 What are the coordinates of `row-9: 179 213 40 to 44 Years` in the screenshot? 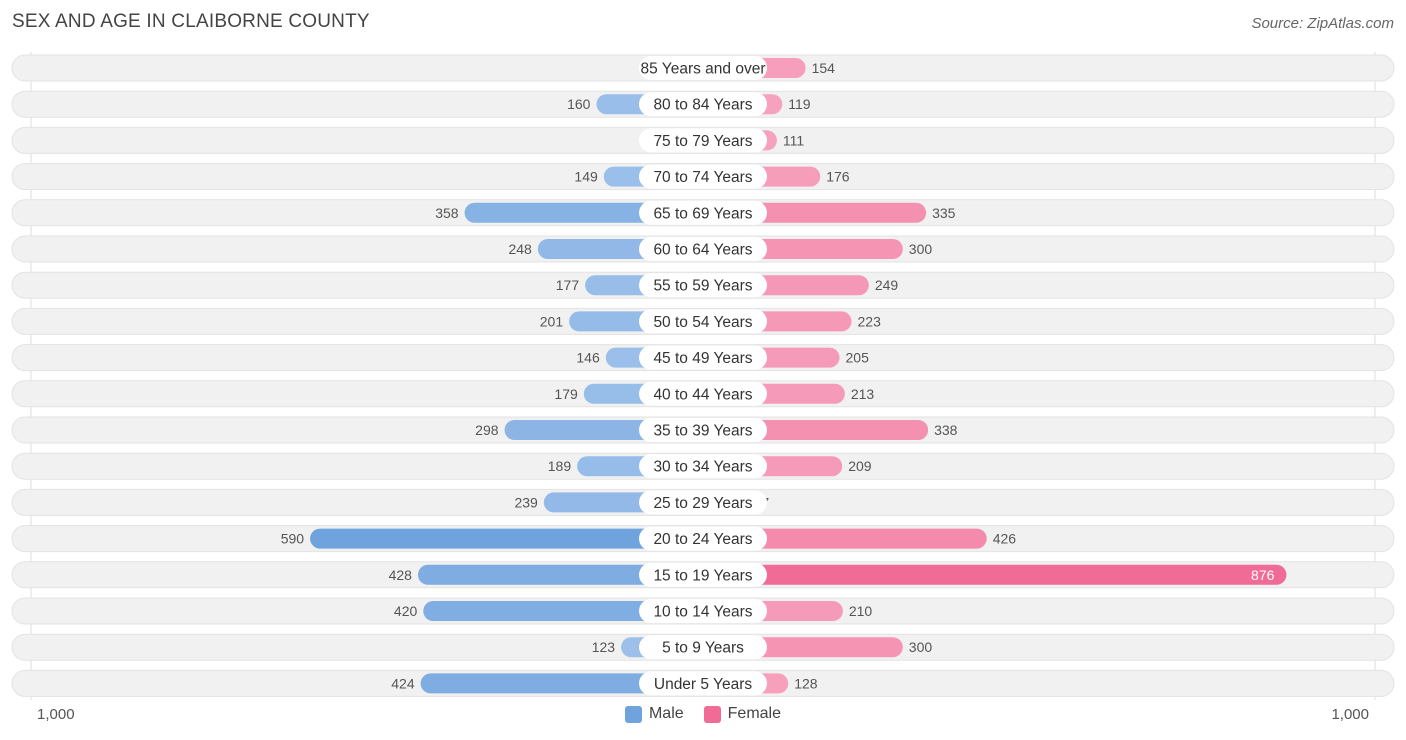 It's located at (703, 394).